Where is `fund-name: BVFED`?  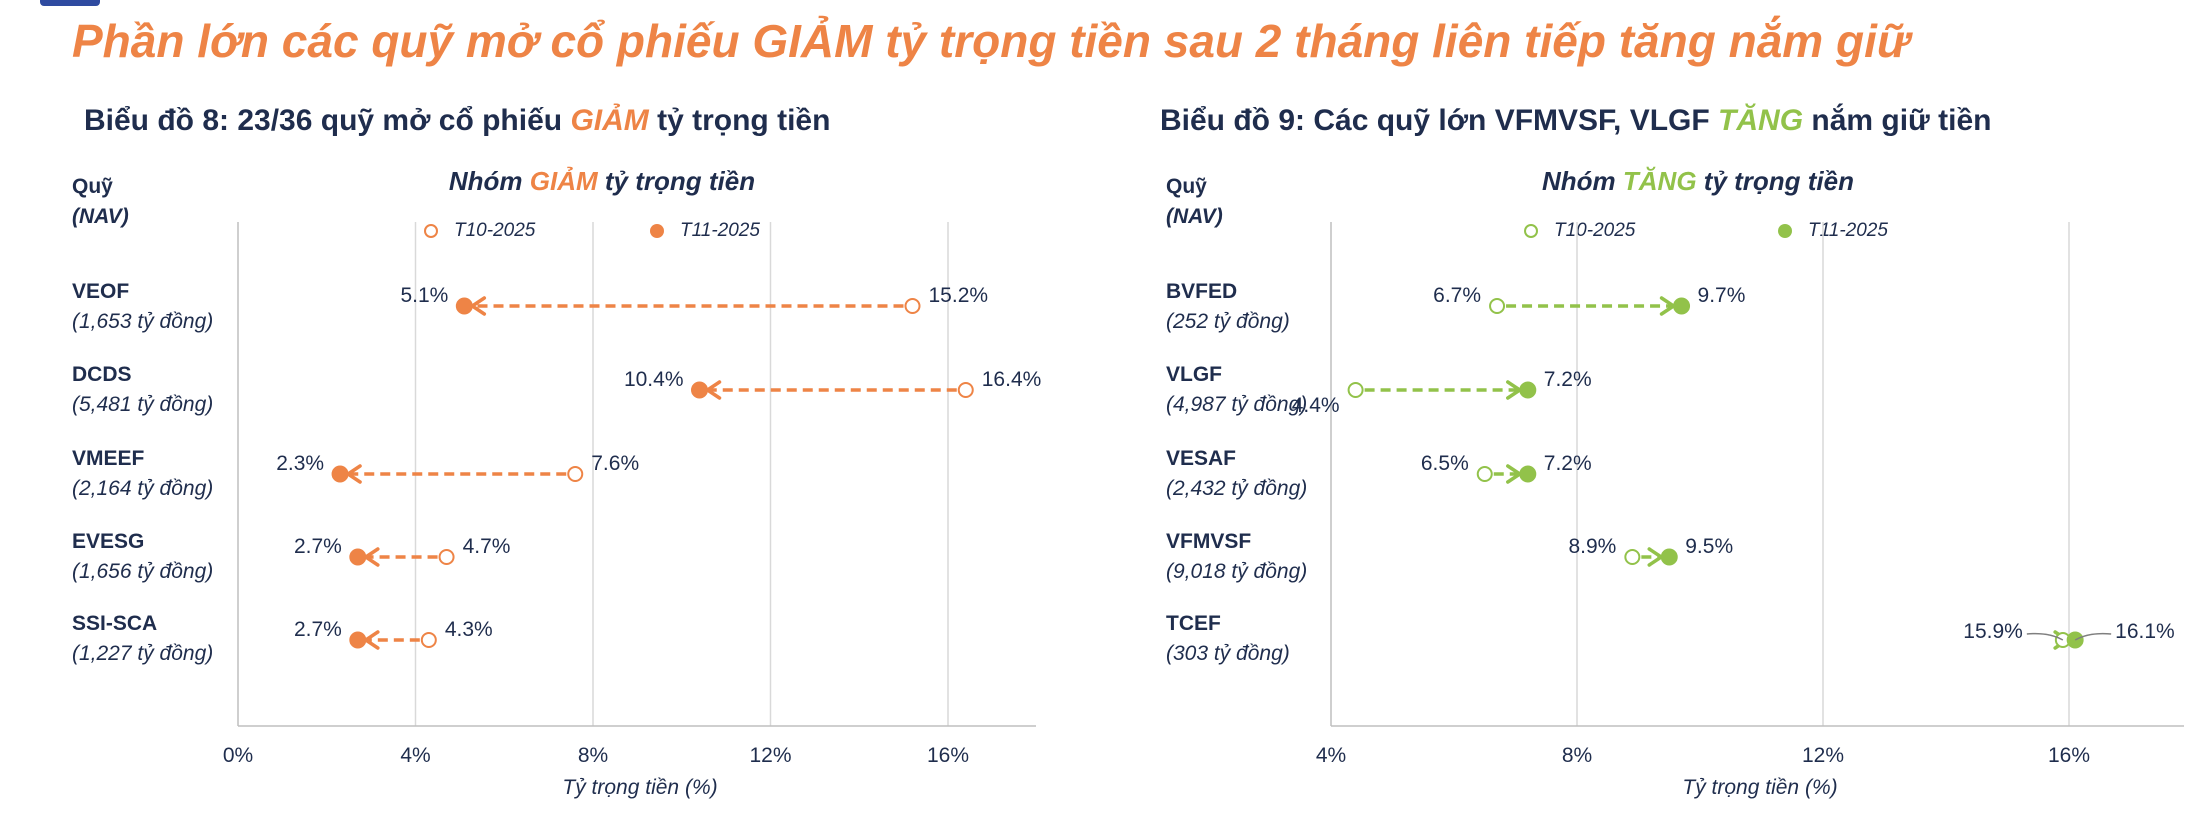 fund-name: BVFED is located at coordinates (1202, 291).